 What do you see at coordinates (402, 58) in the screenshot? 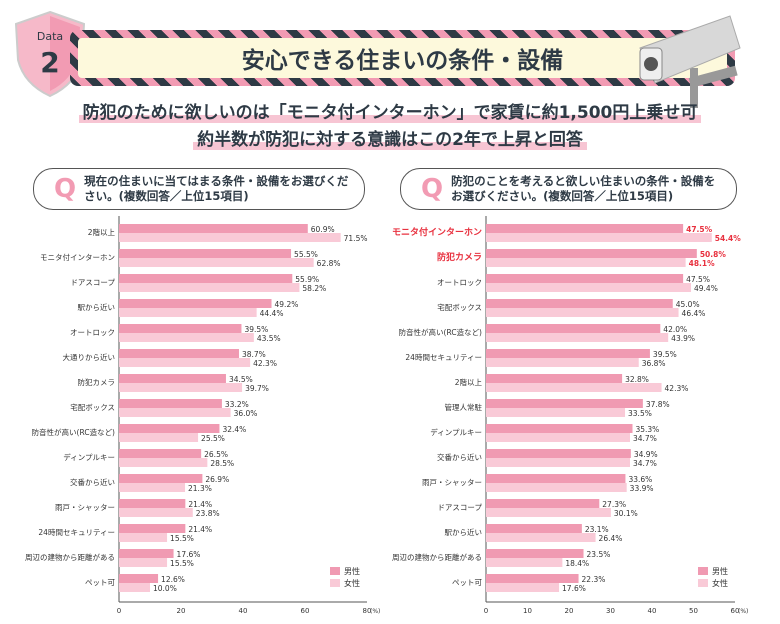
I see `title-banner: 安心できる住まいの条件・設備` at bounding box center [402, 58].